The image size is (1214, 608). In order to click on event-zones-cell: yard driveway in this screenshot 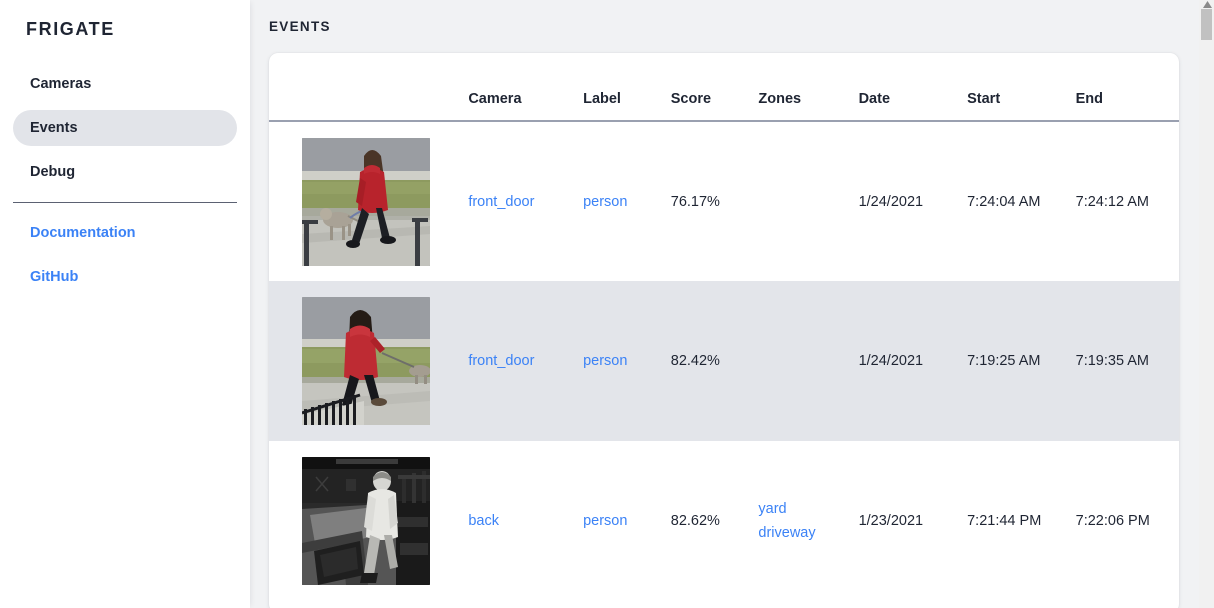, I will do `click(808, 521)`.